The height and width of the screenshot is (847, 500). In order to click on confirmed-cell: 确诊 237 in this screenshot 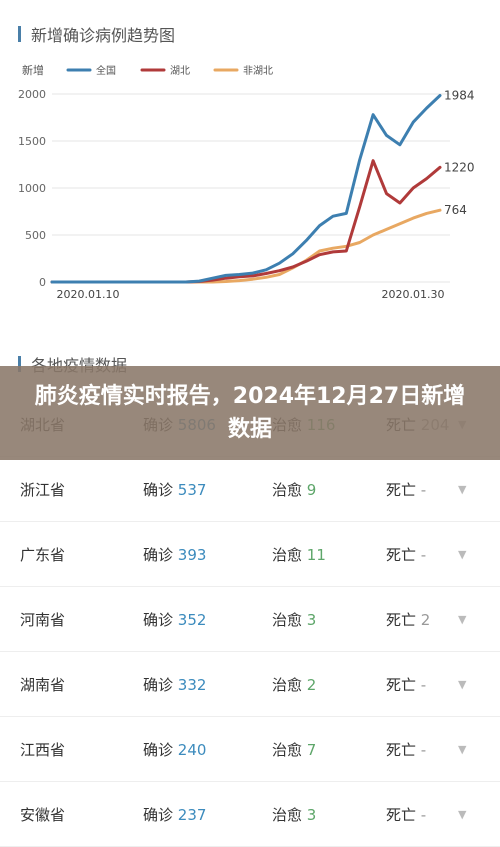, I will do `click(174, 814)`.